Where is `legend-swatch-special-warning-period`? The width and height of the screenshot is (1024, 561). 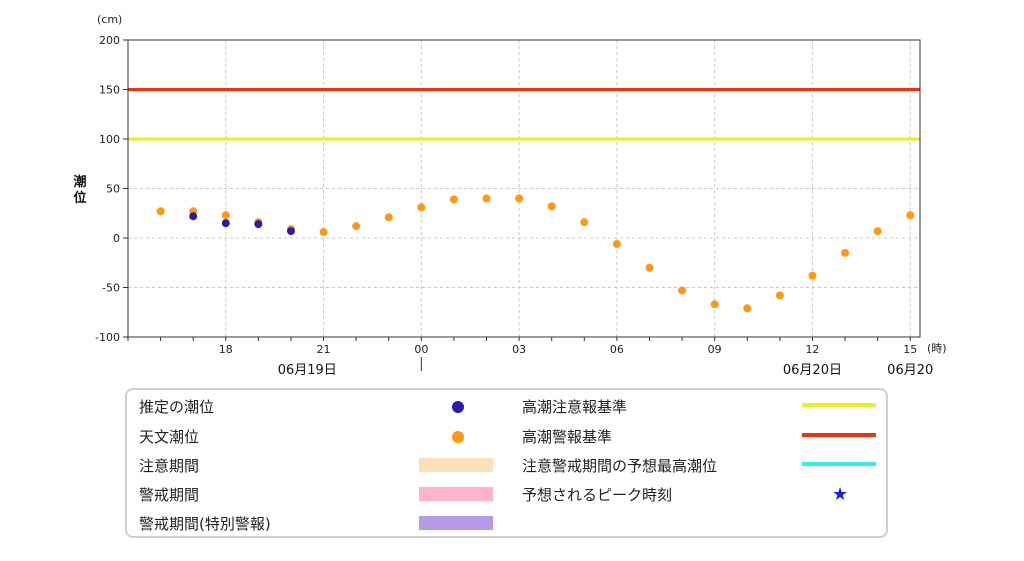 legend-swatch-special-warning-period is located at coordinates (456, 523).